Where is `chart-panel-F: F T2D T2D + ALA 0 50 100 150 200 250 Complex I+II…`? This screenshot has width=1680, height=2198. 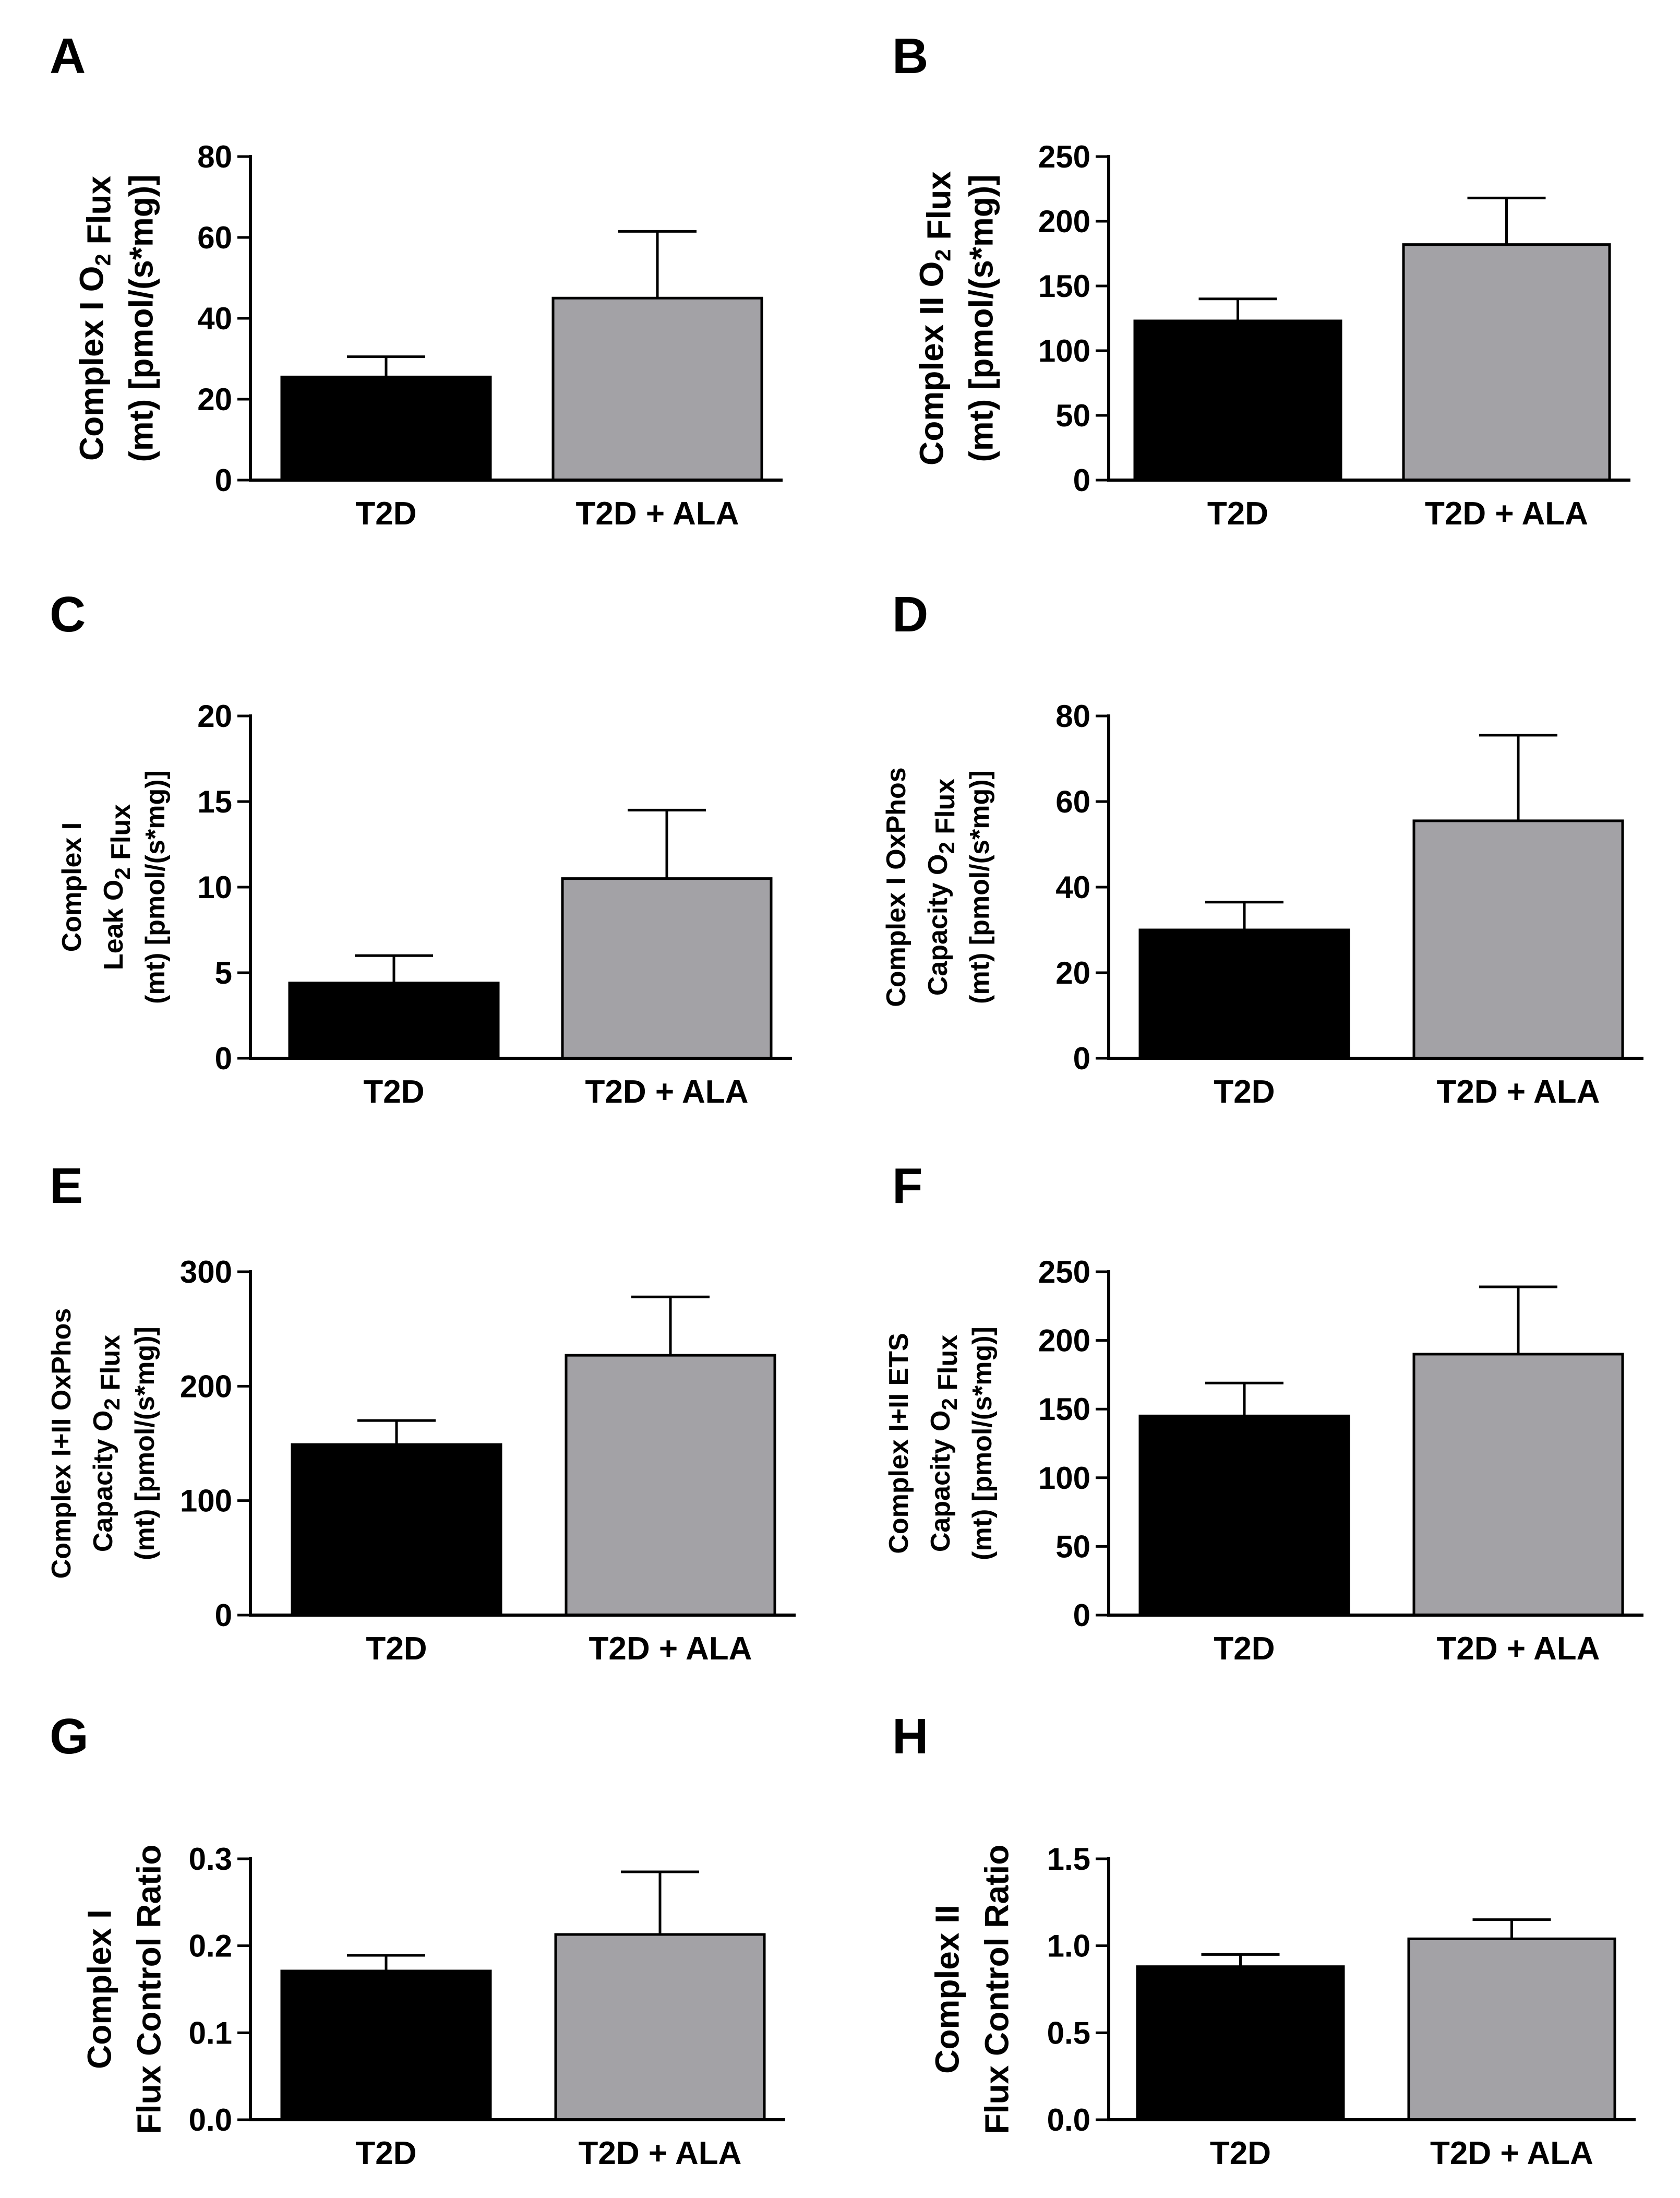
chart-panel-F: F T2D T2D + ALA 0 50 100 150 200 250 Complex I+II… is located at coordinates (1263, 1412).